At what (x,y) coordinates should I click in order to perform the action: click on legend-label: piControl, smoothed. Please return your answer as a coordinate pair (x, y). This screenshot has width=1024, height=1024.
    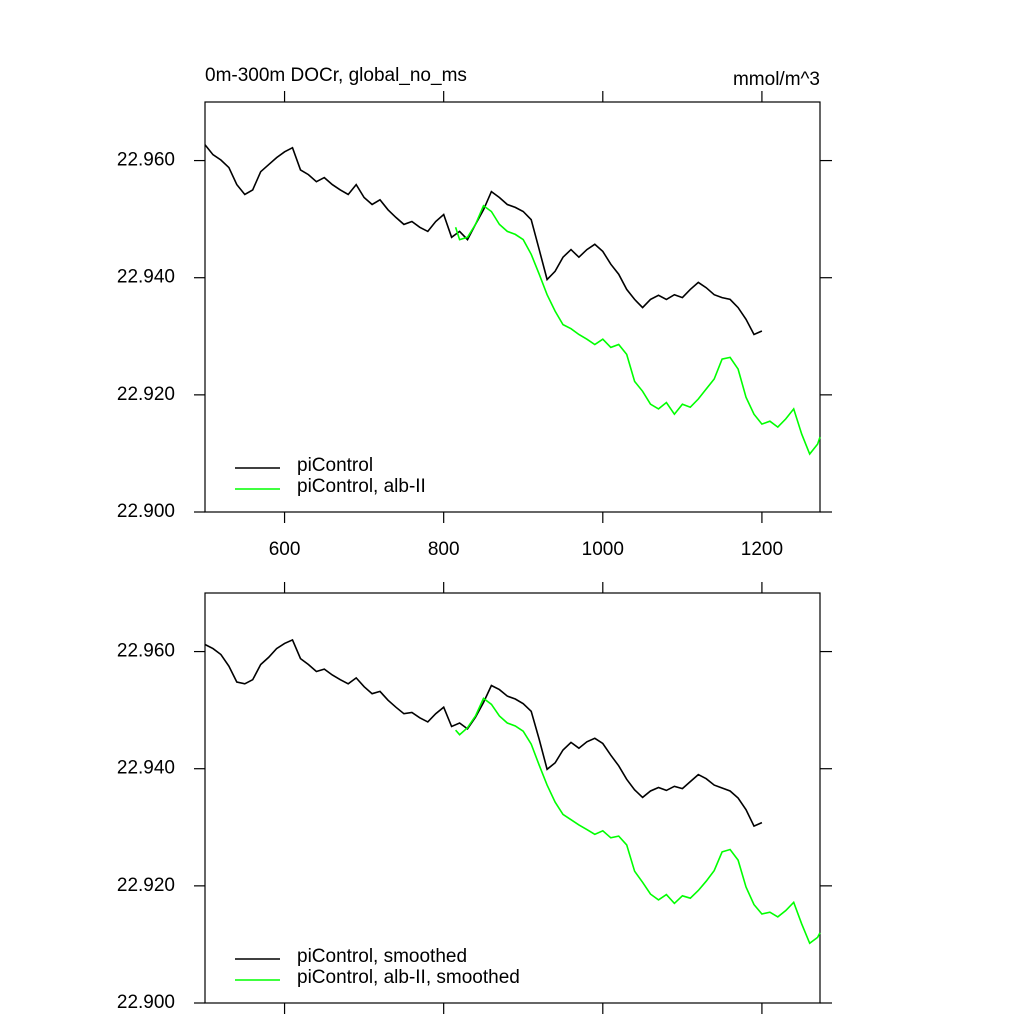
    Looking at the image, I should click on (382, 956).